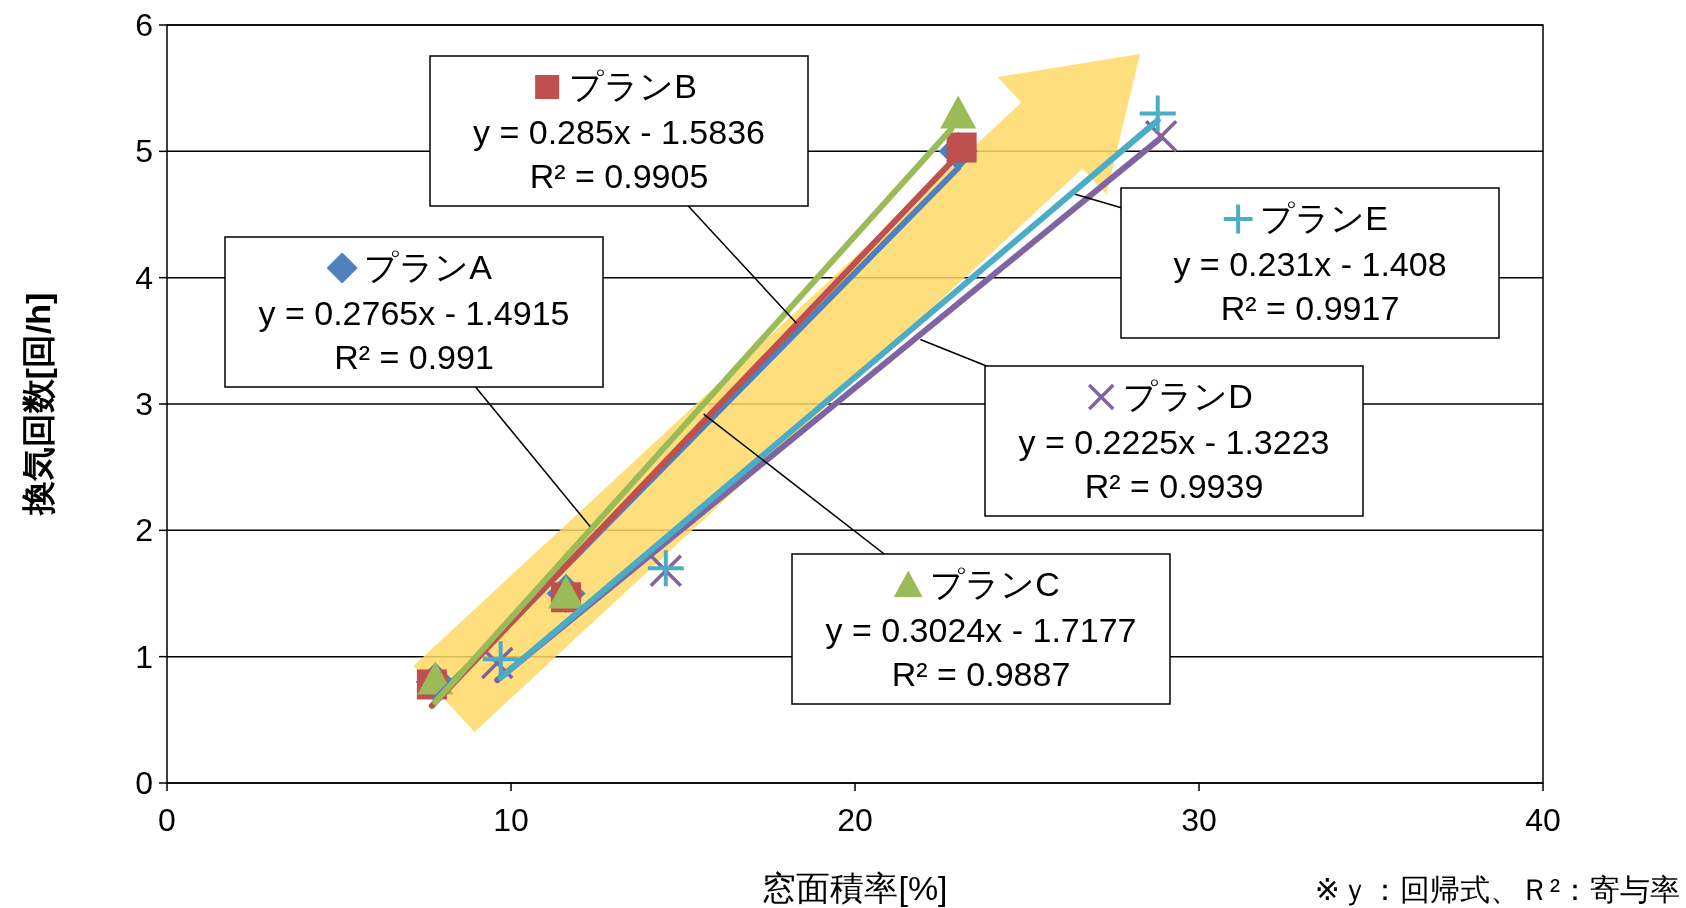 The height and width of the screenshot is (908, 1686). What do you see at coordinates (855, 888) in the screenshot?
I see `x-axis-title: 窓面積率[%]` at bounding box center [855, 888].